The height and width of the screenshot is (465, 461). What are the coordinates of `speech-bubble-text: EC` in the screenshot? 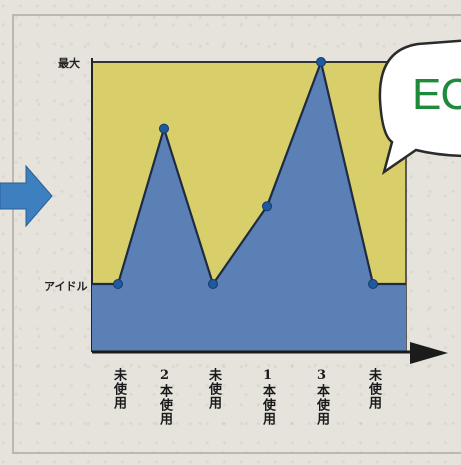 It's located at (436, 94).